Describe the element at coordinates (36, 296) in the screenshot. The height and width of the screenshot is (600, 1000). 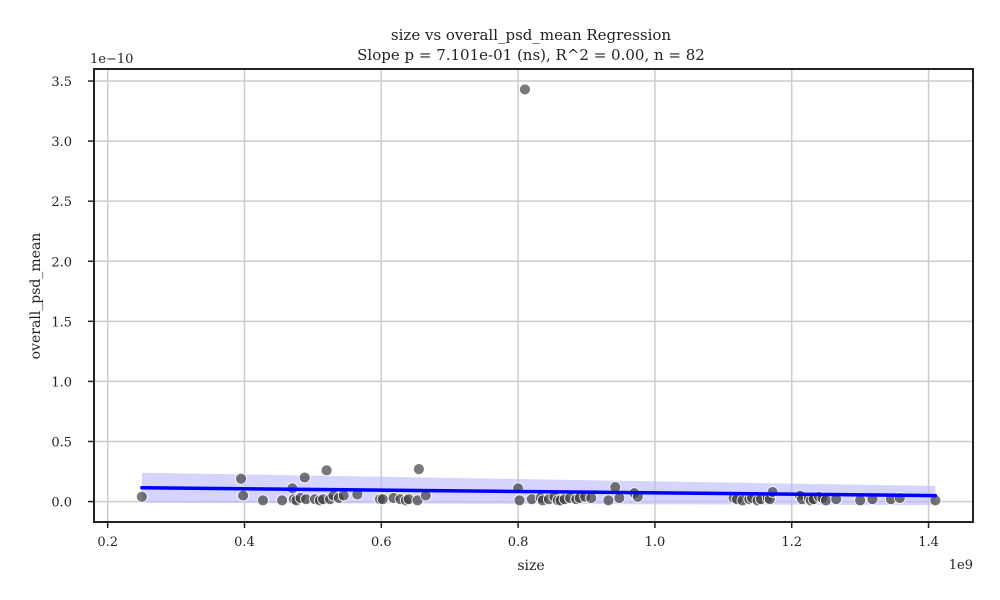
I see `y-axis-label: overall_psd_mean` at that location.